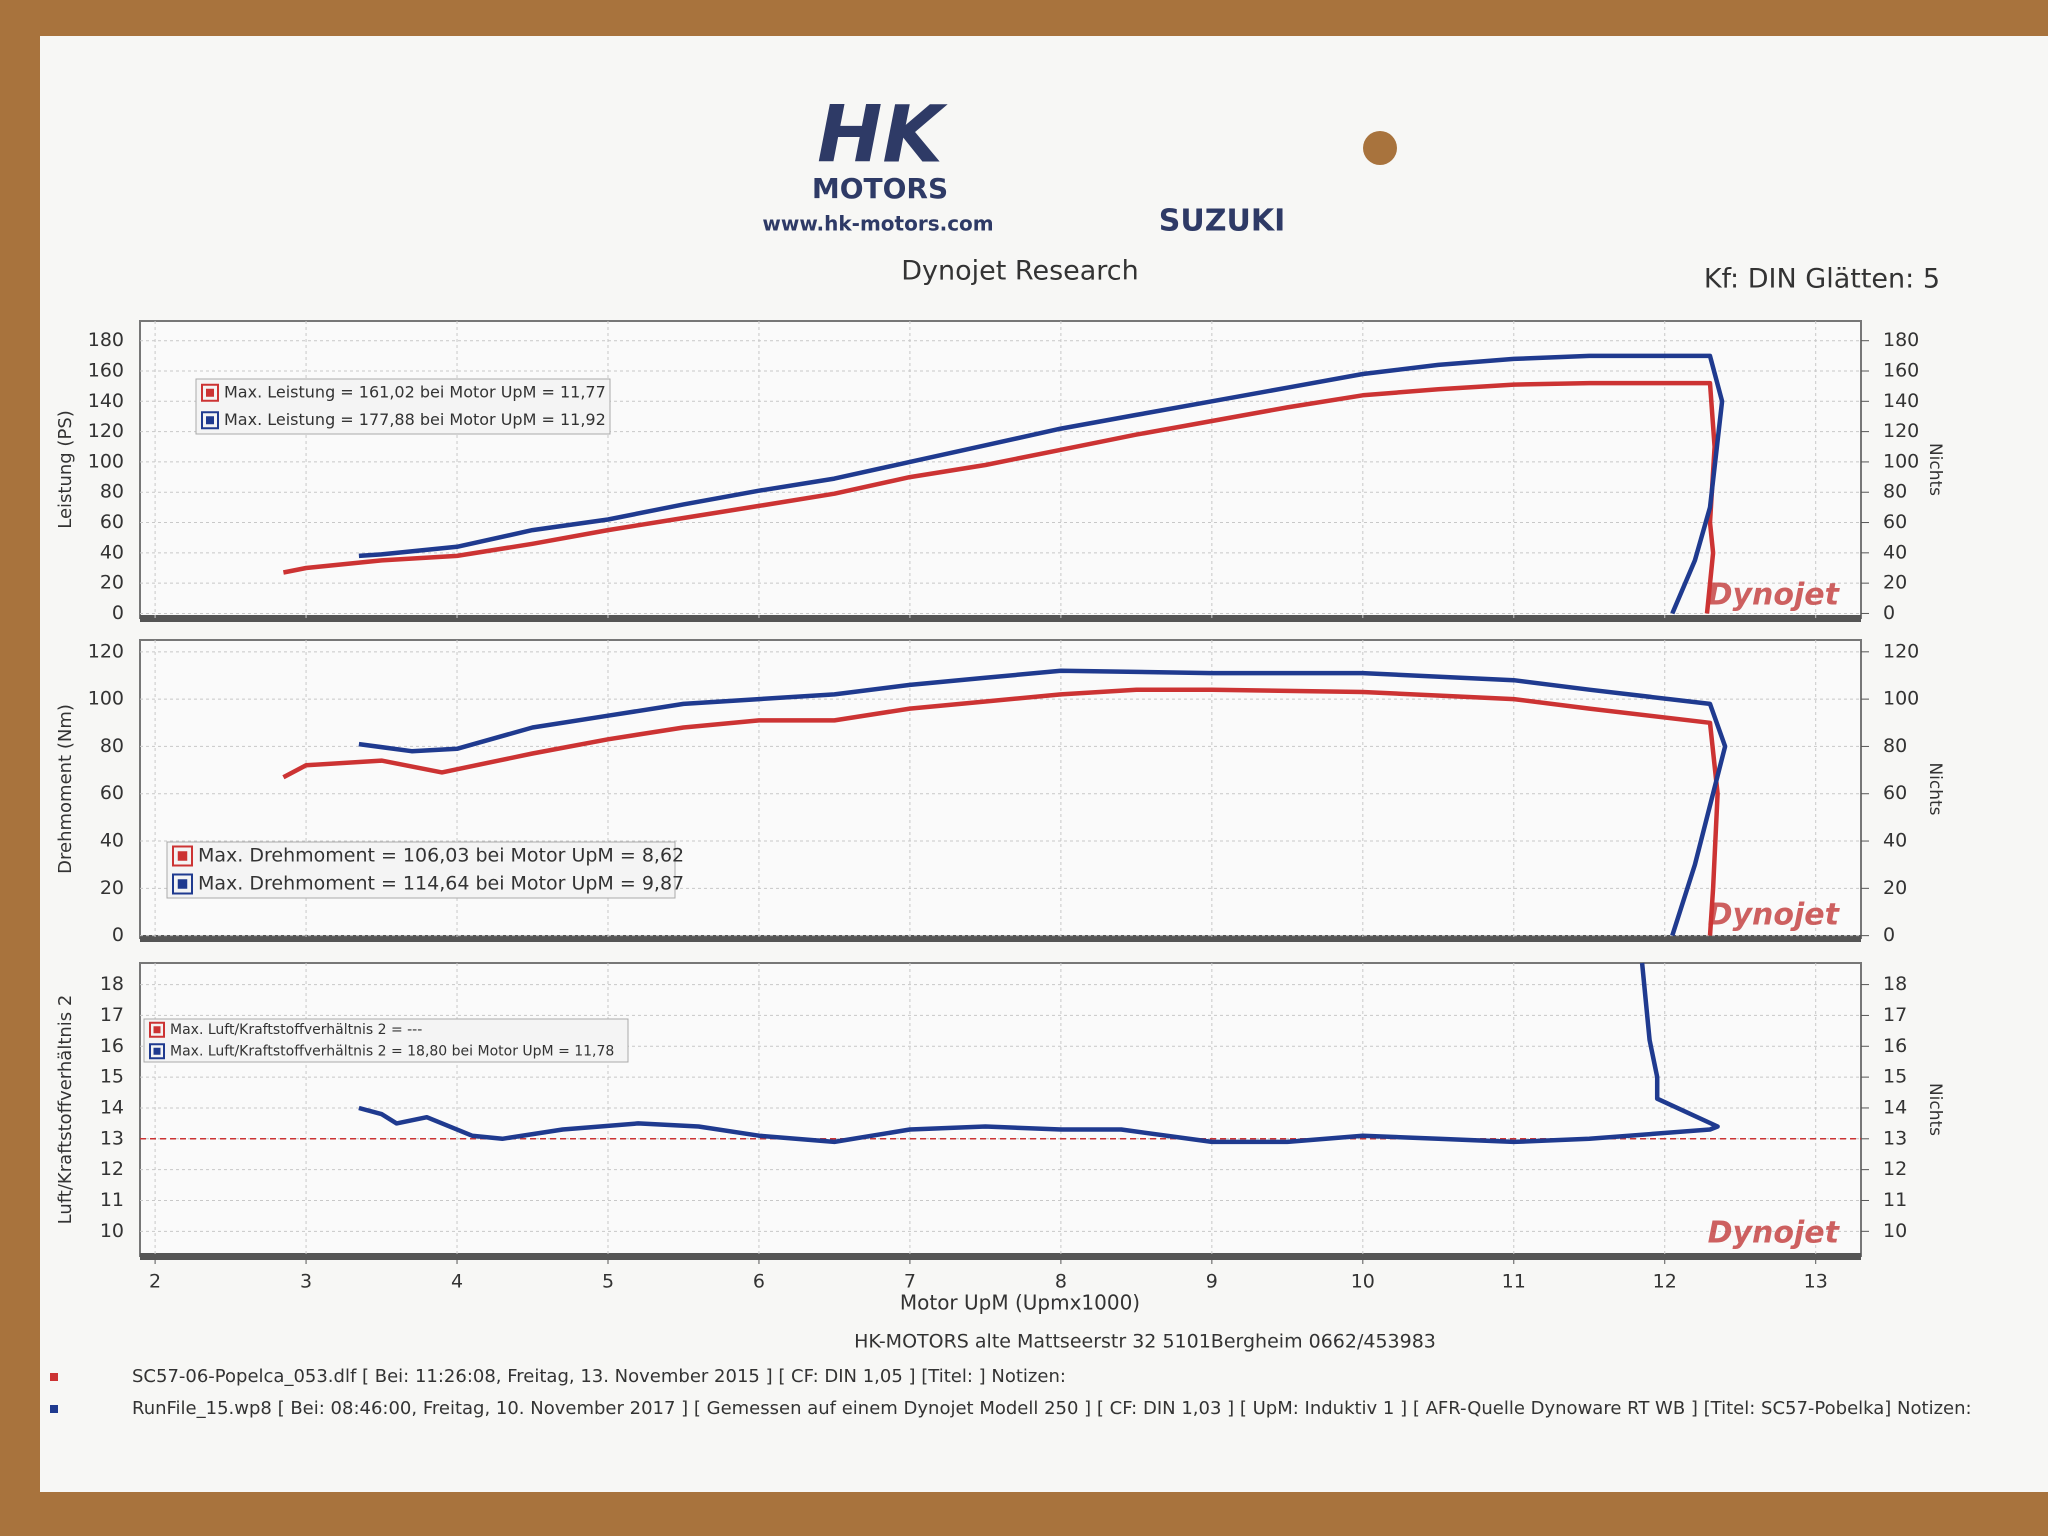 This screenshot has width=2048, height=1536. What do you see at coordinates (1895, 1200) in the screenshot?
I see `y2-tick-label: 11` at bounding box center [1895, 1200].